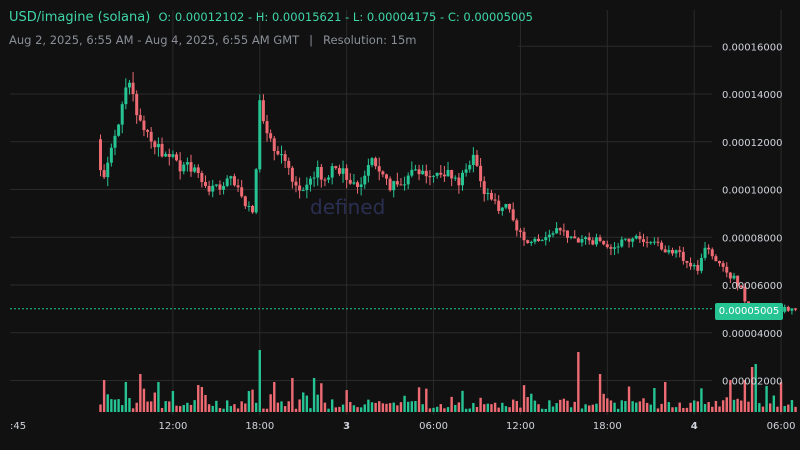  Describe the element at coordinates (448, 381) in the screenshot. I see `volume-bars` at that location.